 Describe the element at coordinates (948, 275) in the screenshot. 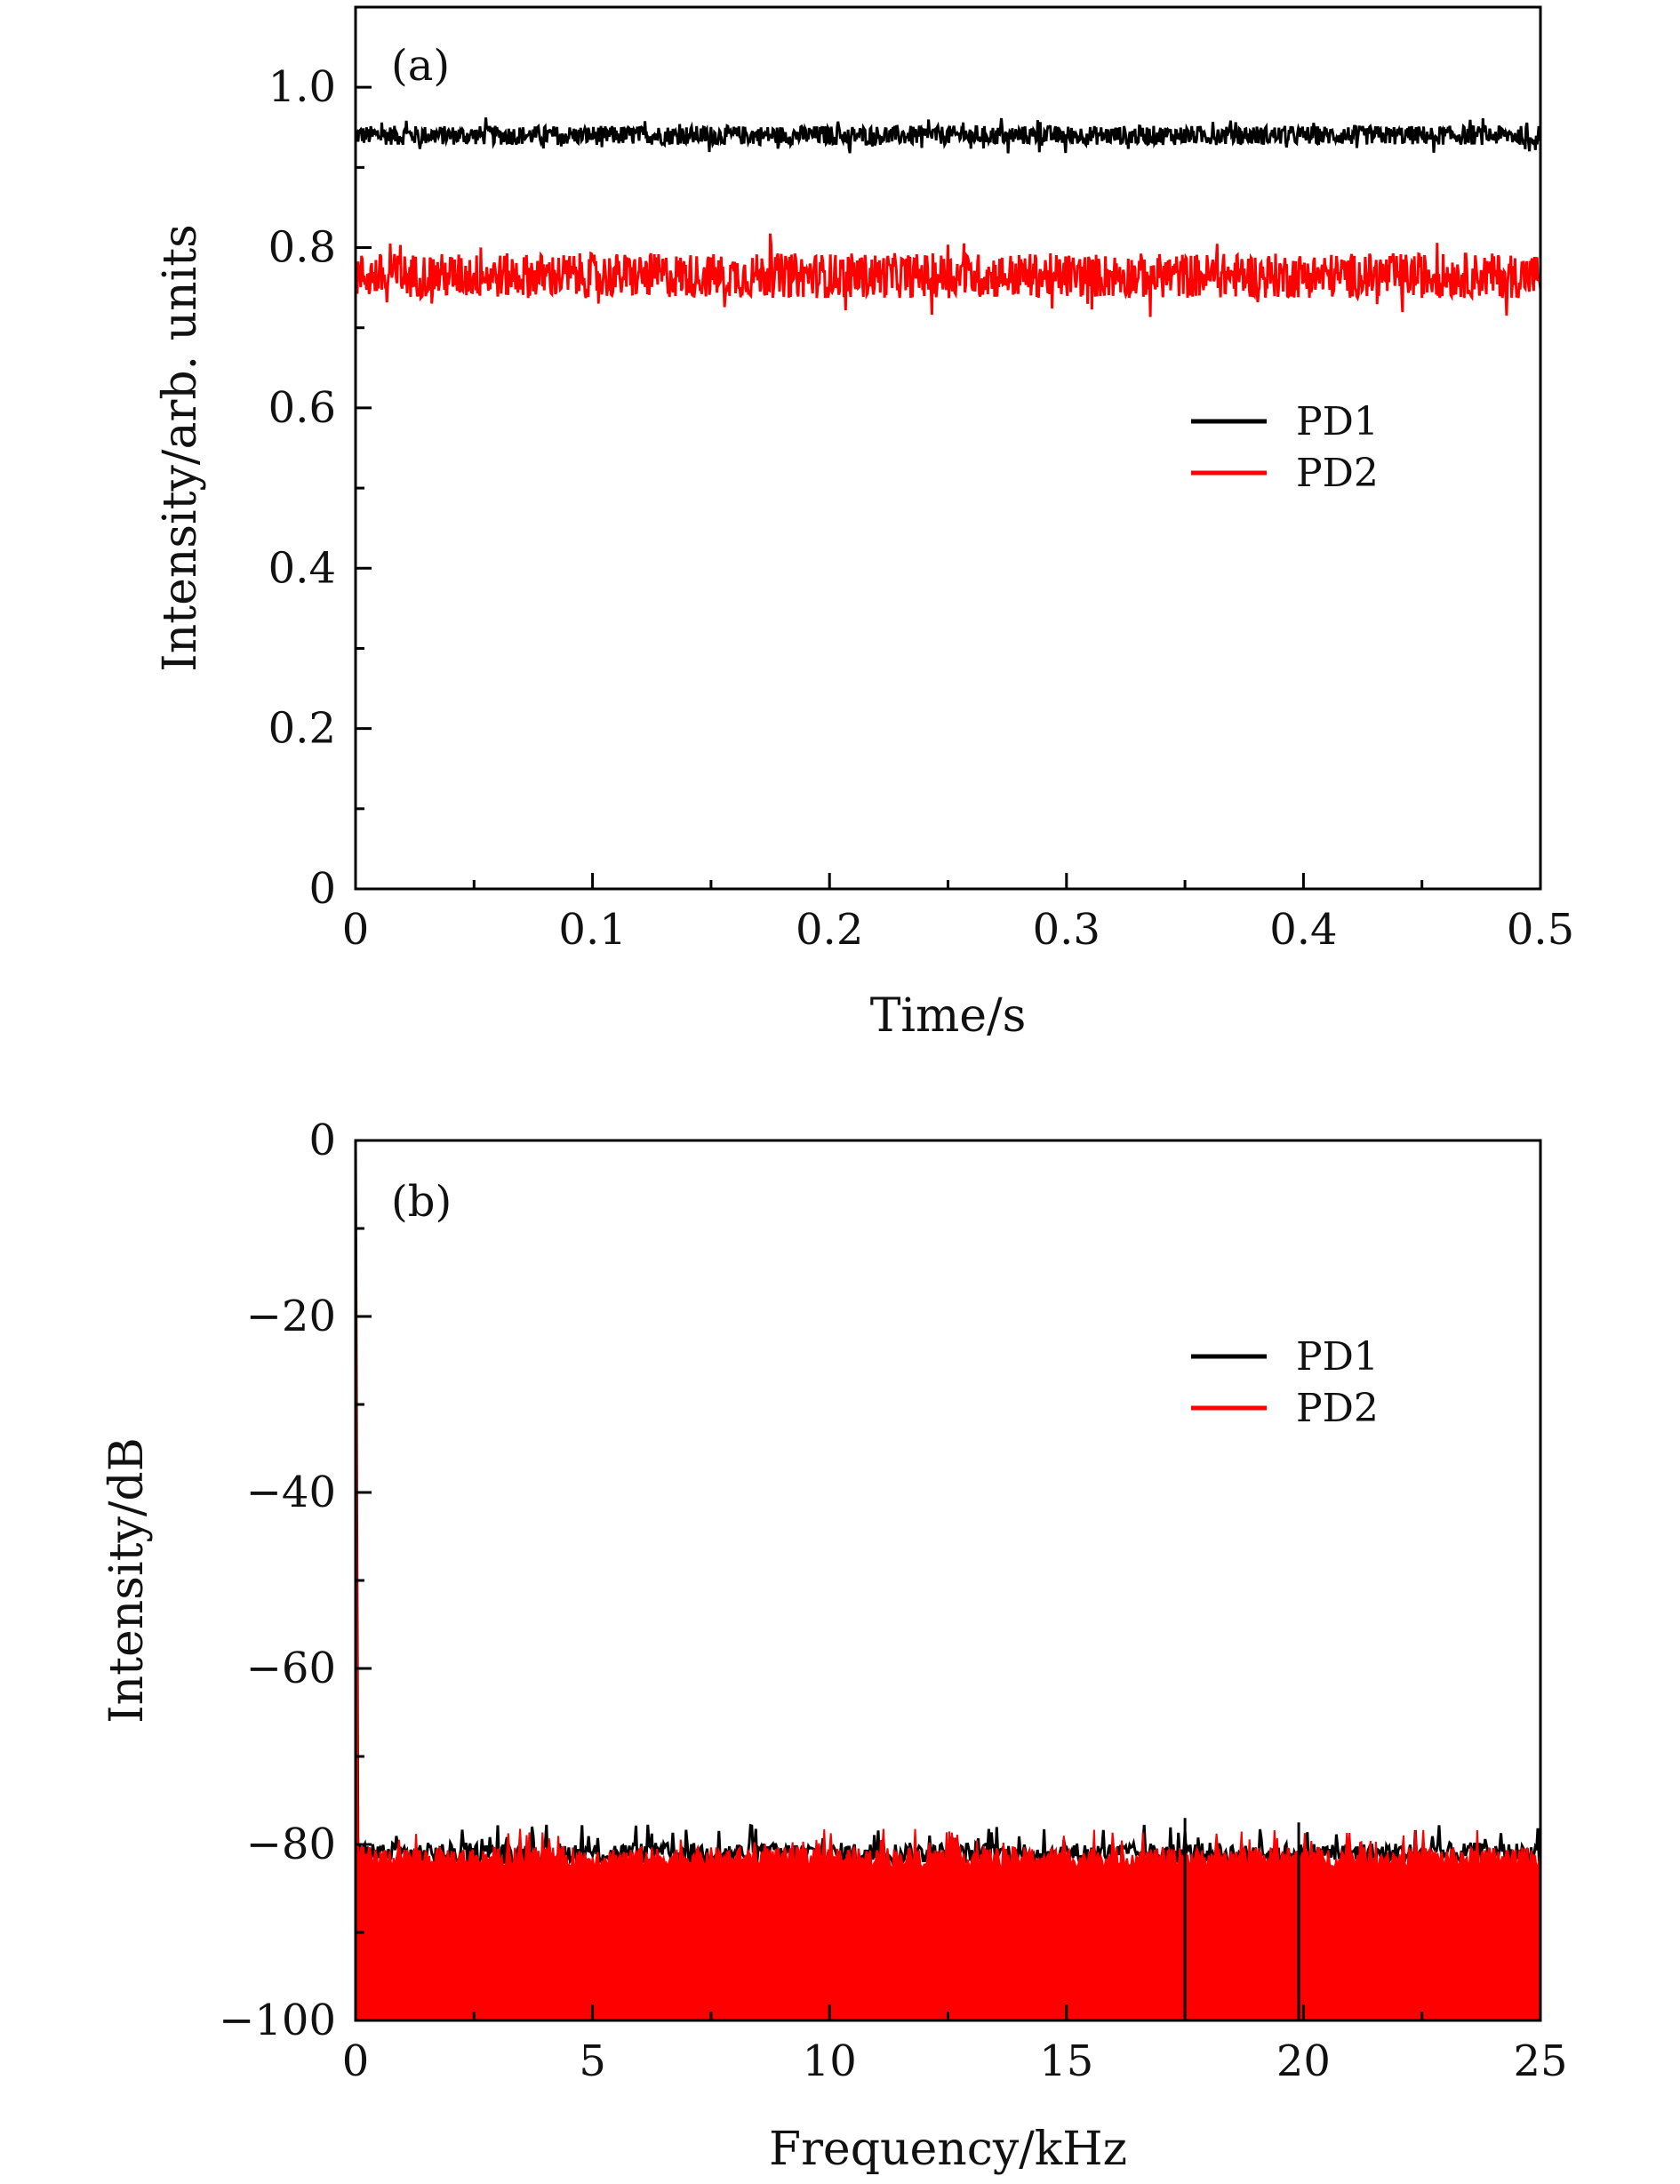

I see `series-pd2-line` at that location.